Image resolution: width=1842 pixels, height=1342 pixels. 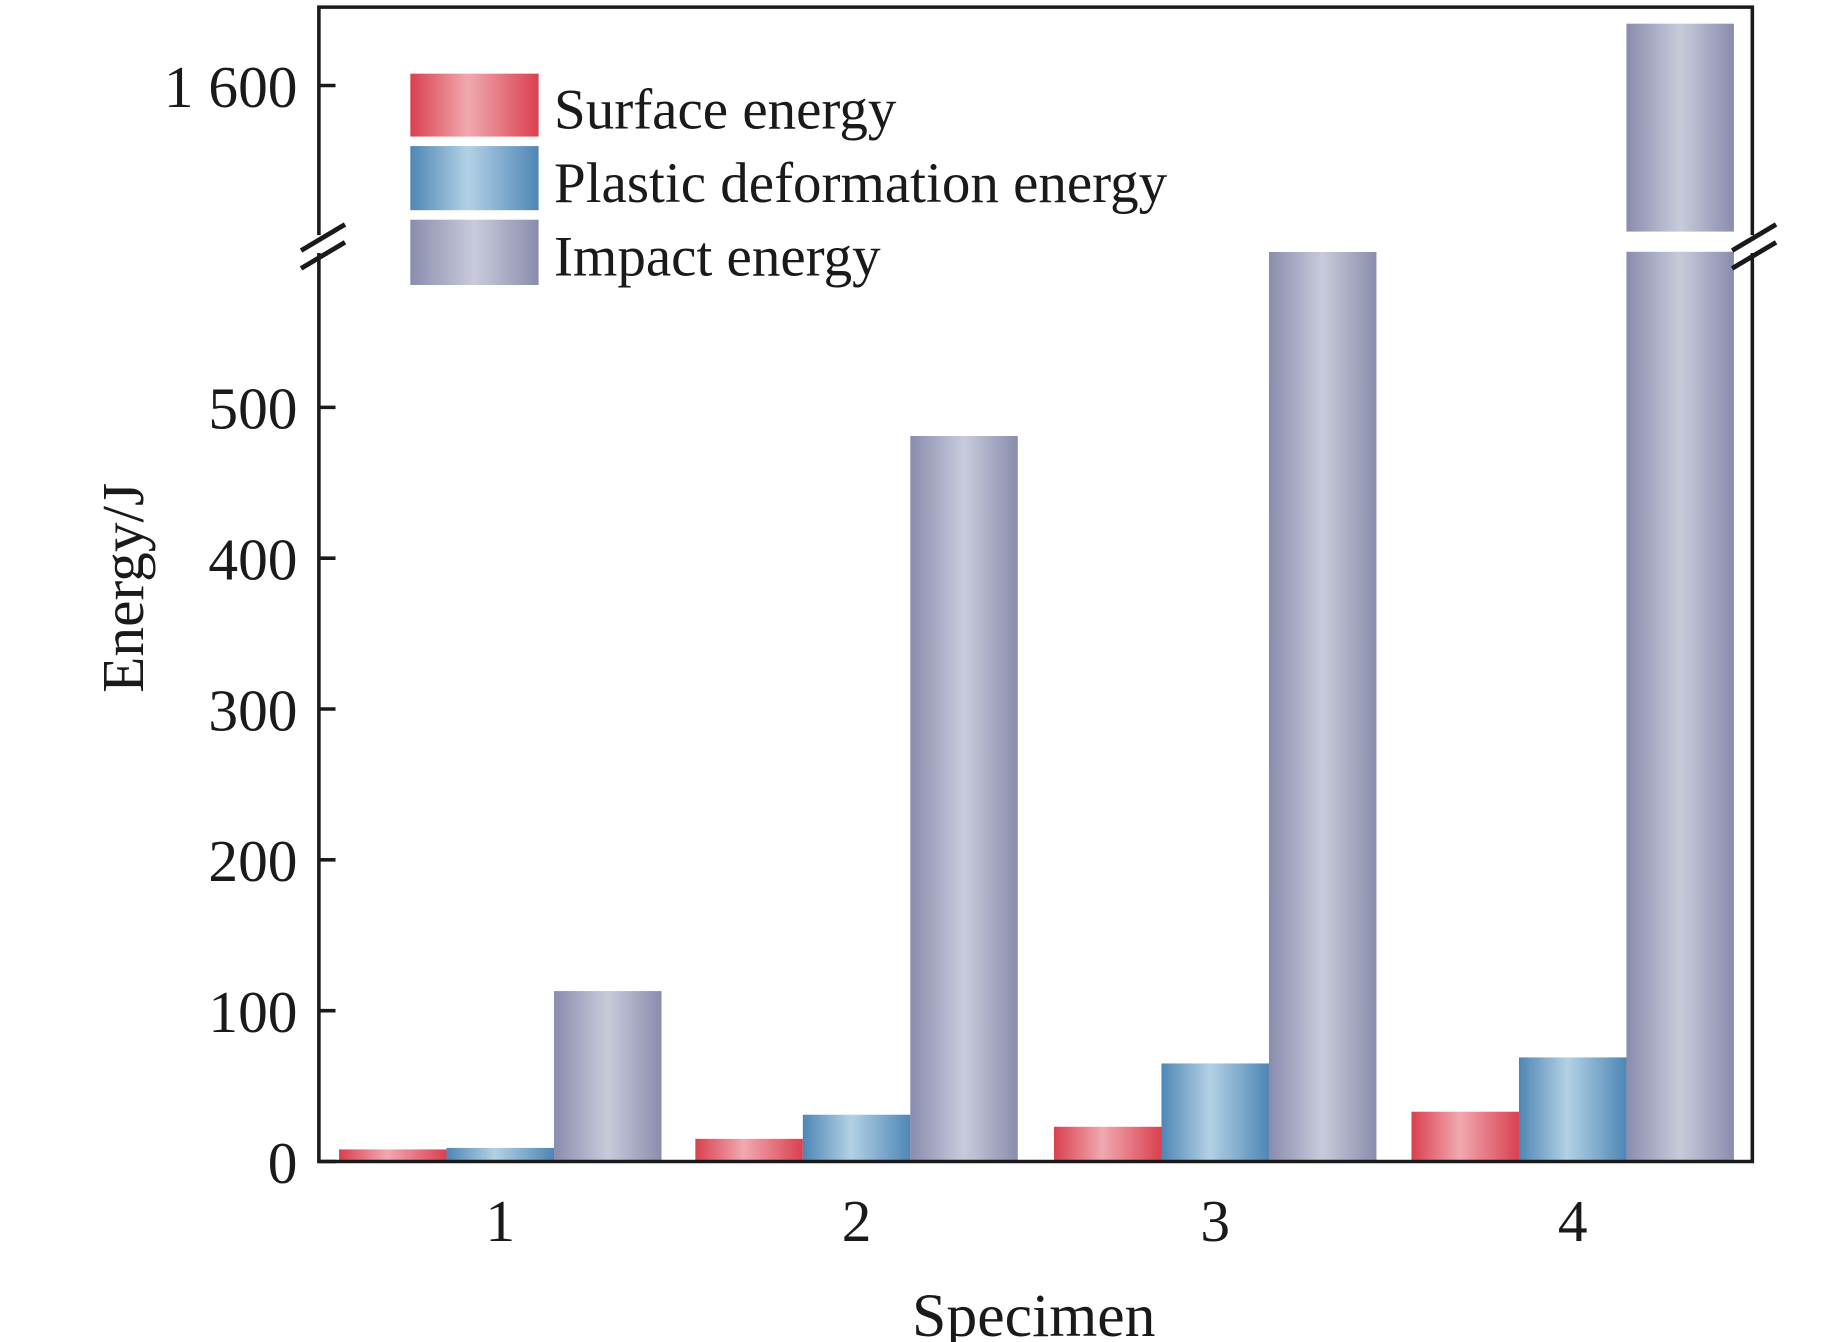 What do you see at coordinates (252, 409) in the screenshot?
I see `y-tick-label: 500` at bounding box center [252, 409].